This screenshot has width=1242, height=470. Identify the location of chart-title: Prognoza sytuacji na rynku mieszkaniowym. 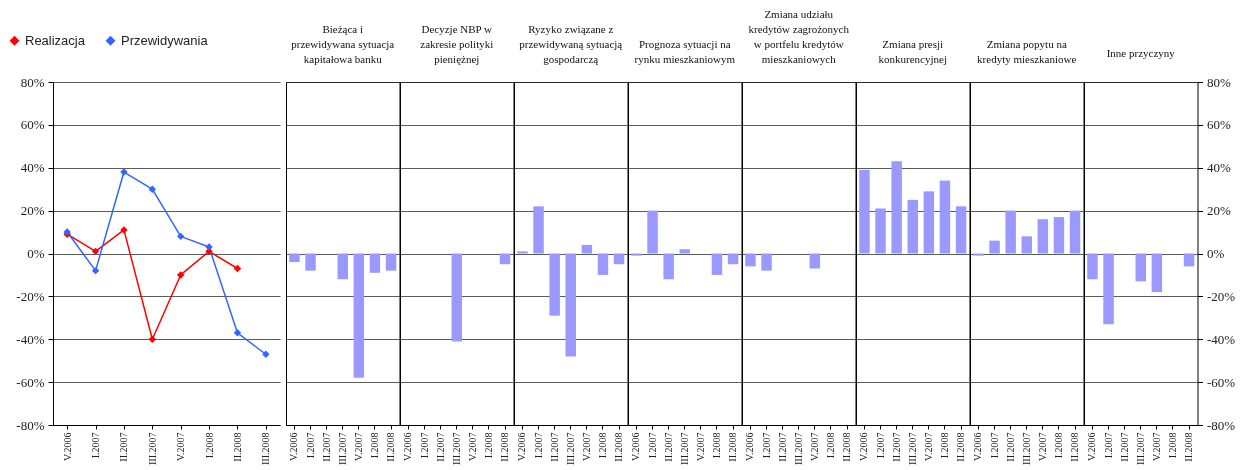
(685, 51).